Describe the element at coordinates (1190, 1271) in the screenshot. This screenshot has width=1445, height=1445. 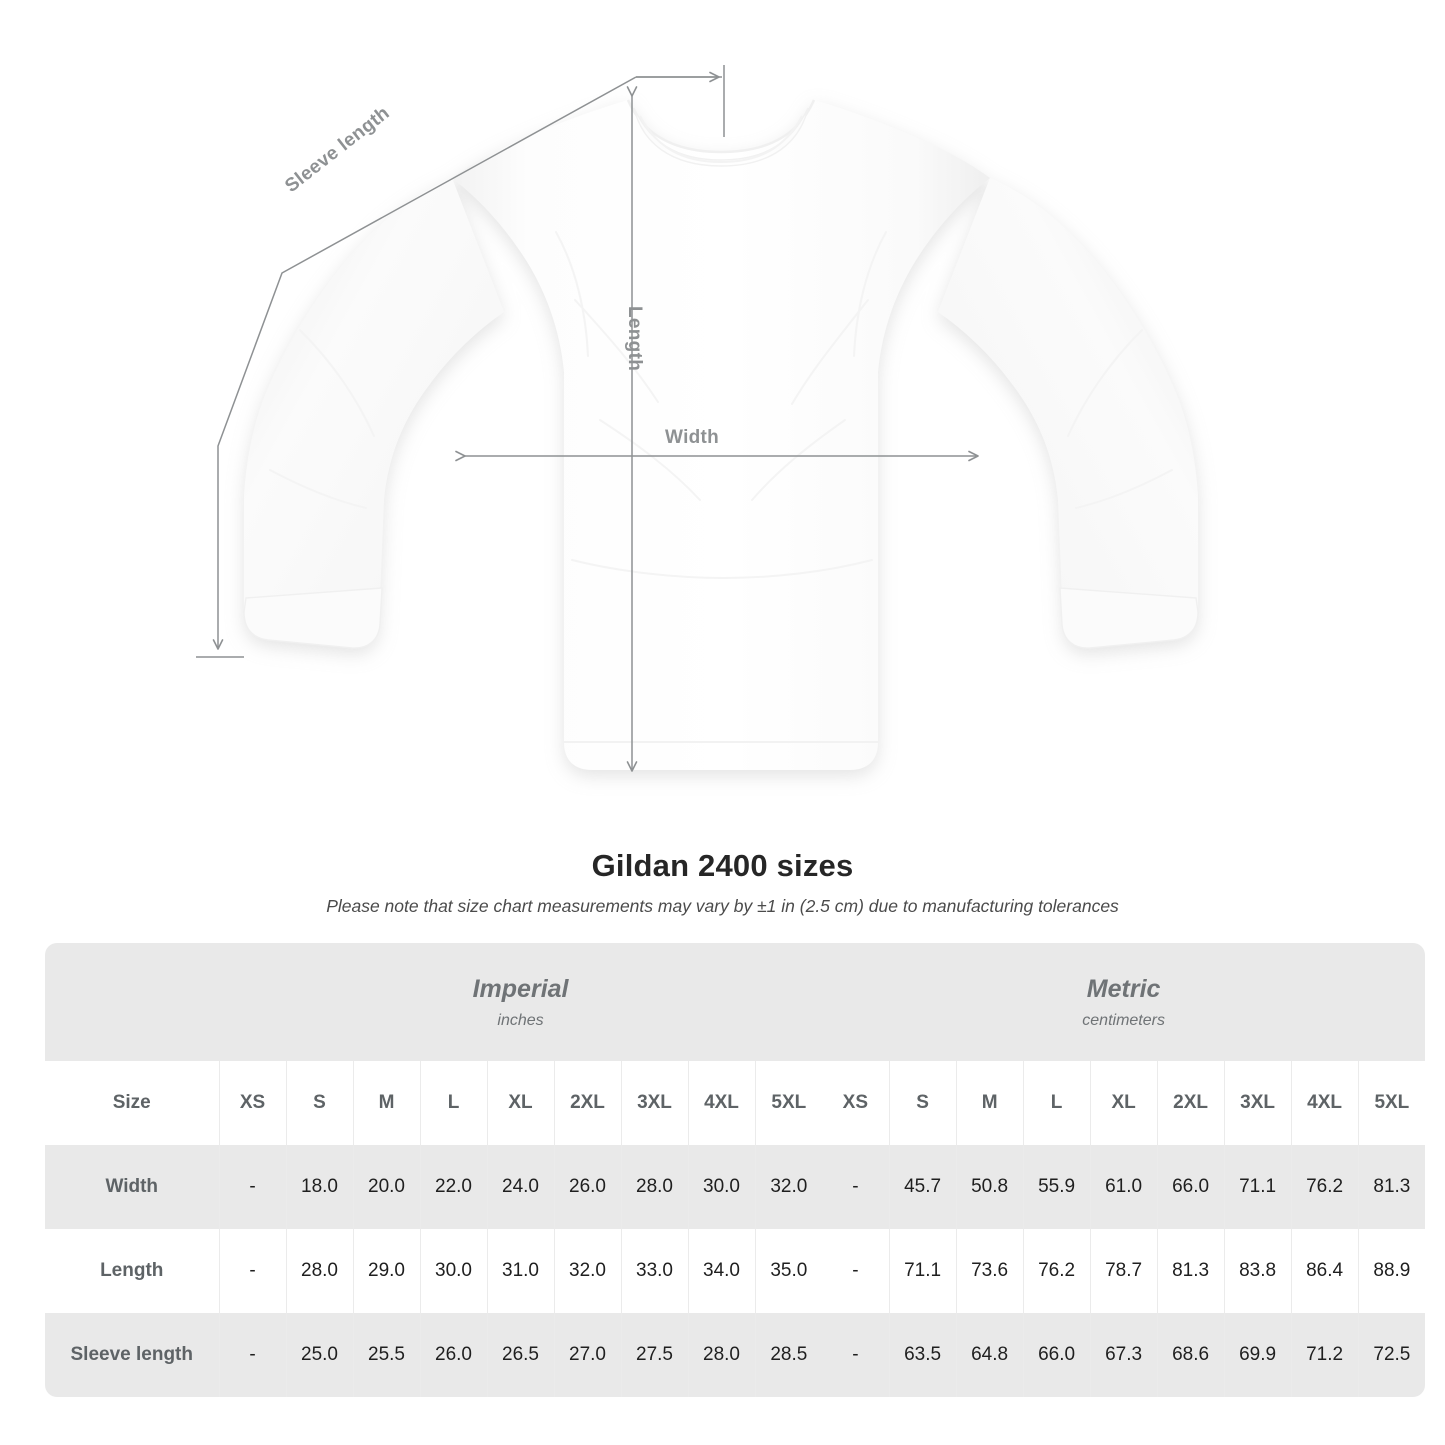
I see `cell-length-met-5: 81.3` at that location.